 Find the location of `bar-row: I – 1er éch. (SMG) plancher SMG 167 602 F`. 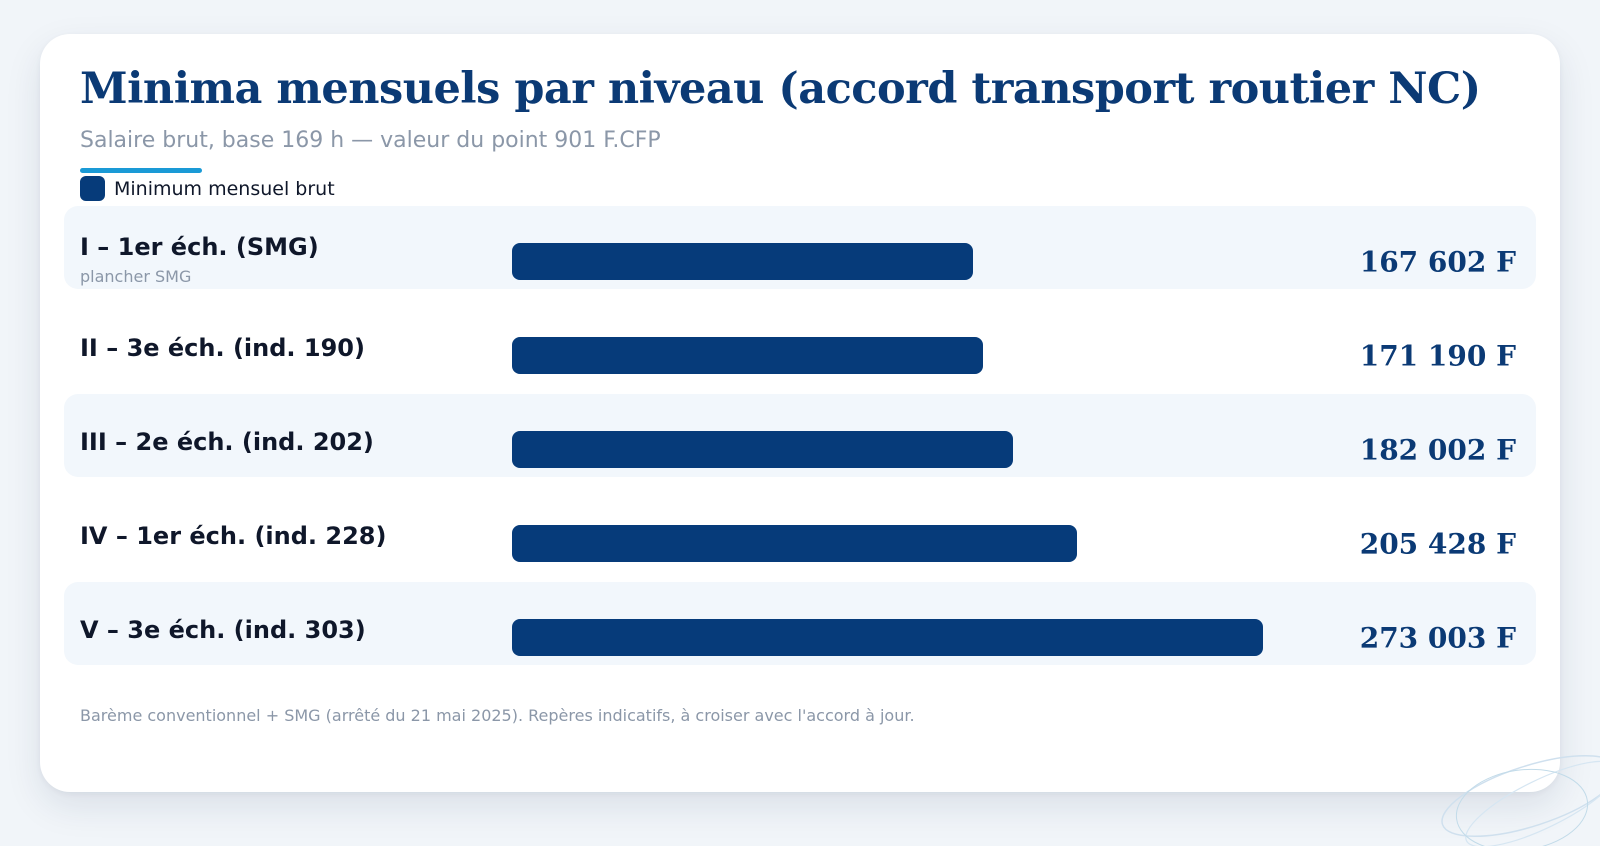

bar-row: I – 1er éch. (SMG) plancher SMG 167 602 F is located at coordinates (800, 247).